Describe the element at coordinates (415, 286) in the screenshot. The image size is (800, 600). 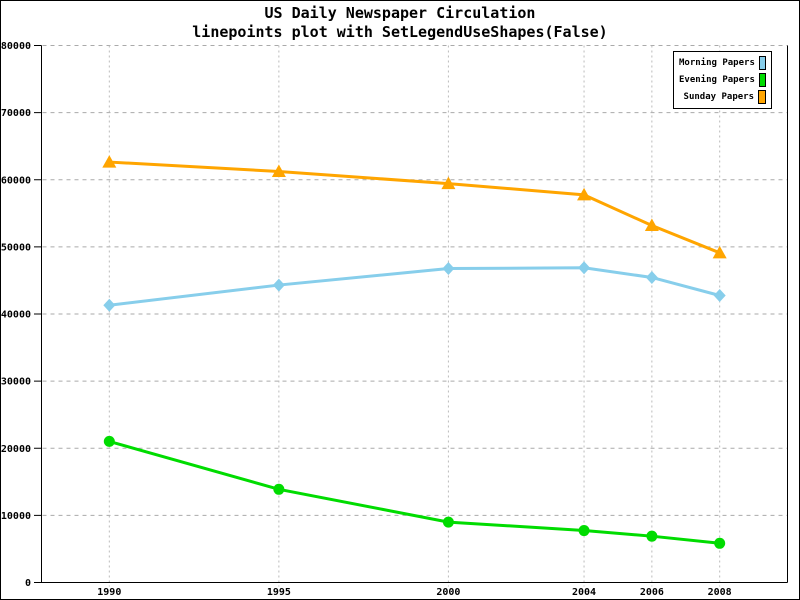
I see `series-line-morning-papers` at that location.